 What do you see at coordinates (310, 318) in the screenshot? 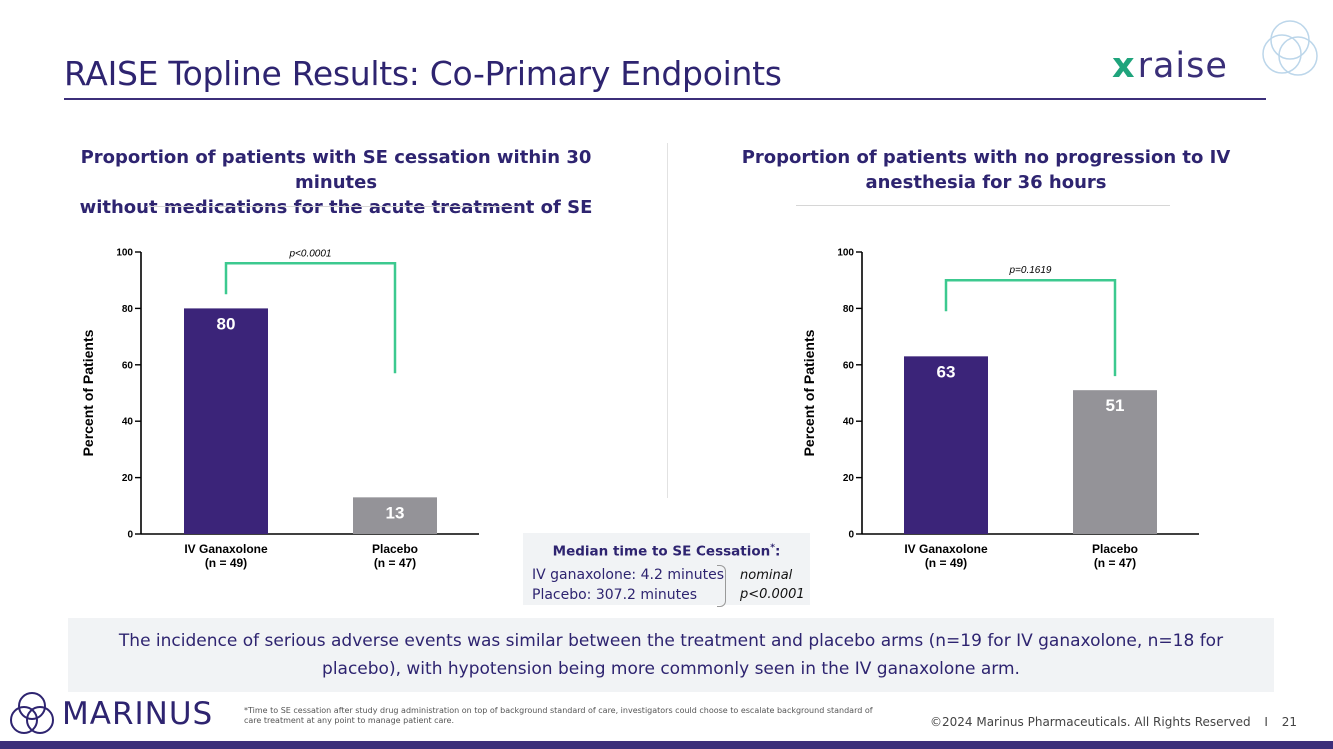
I see `chart1-significance-bracket` at bounding box center [310, 318].